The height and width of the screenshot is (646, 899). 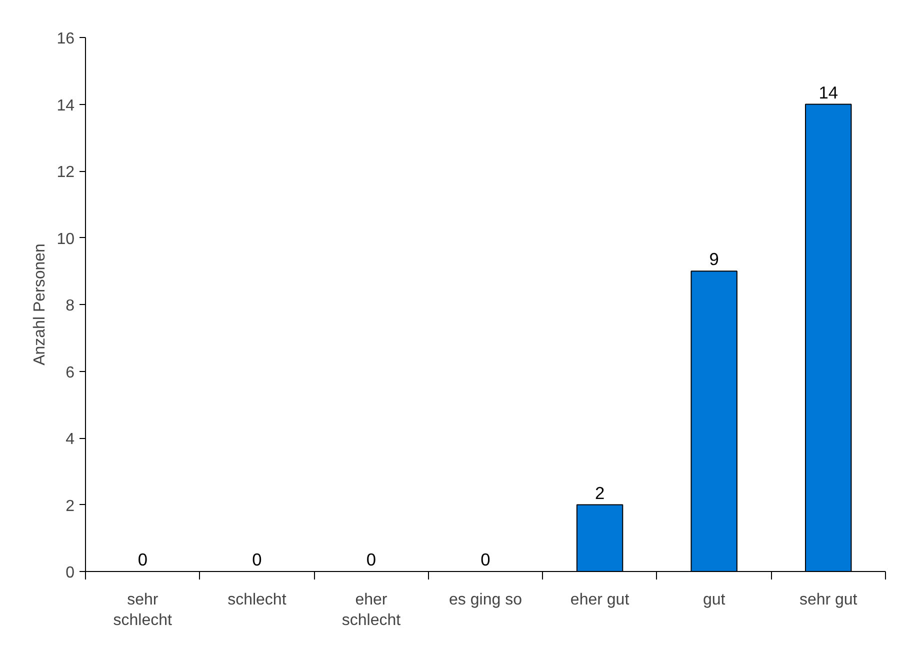 What do you see at coordinates (65, 172) in the screenshot?
I see `y-tick-label: 12` at bounding box center [65, 172].